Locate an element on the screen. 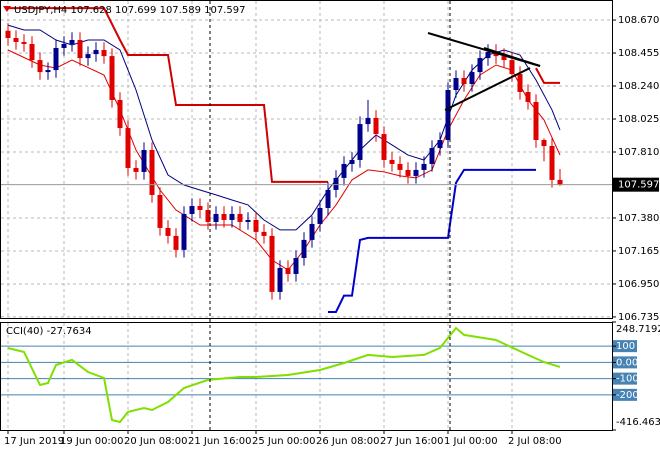  x-tick-label: 2 Jul 08:00 is located at coordinates (535, 441).